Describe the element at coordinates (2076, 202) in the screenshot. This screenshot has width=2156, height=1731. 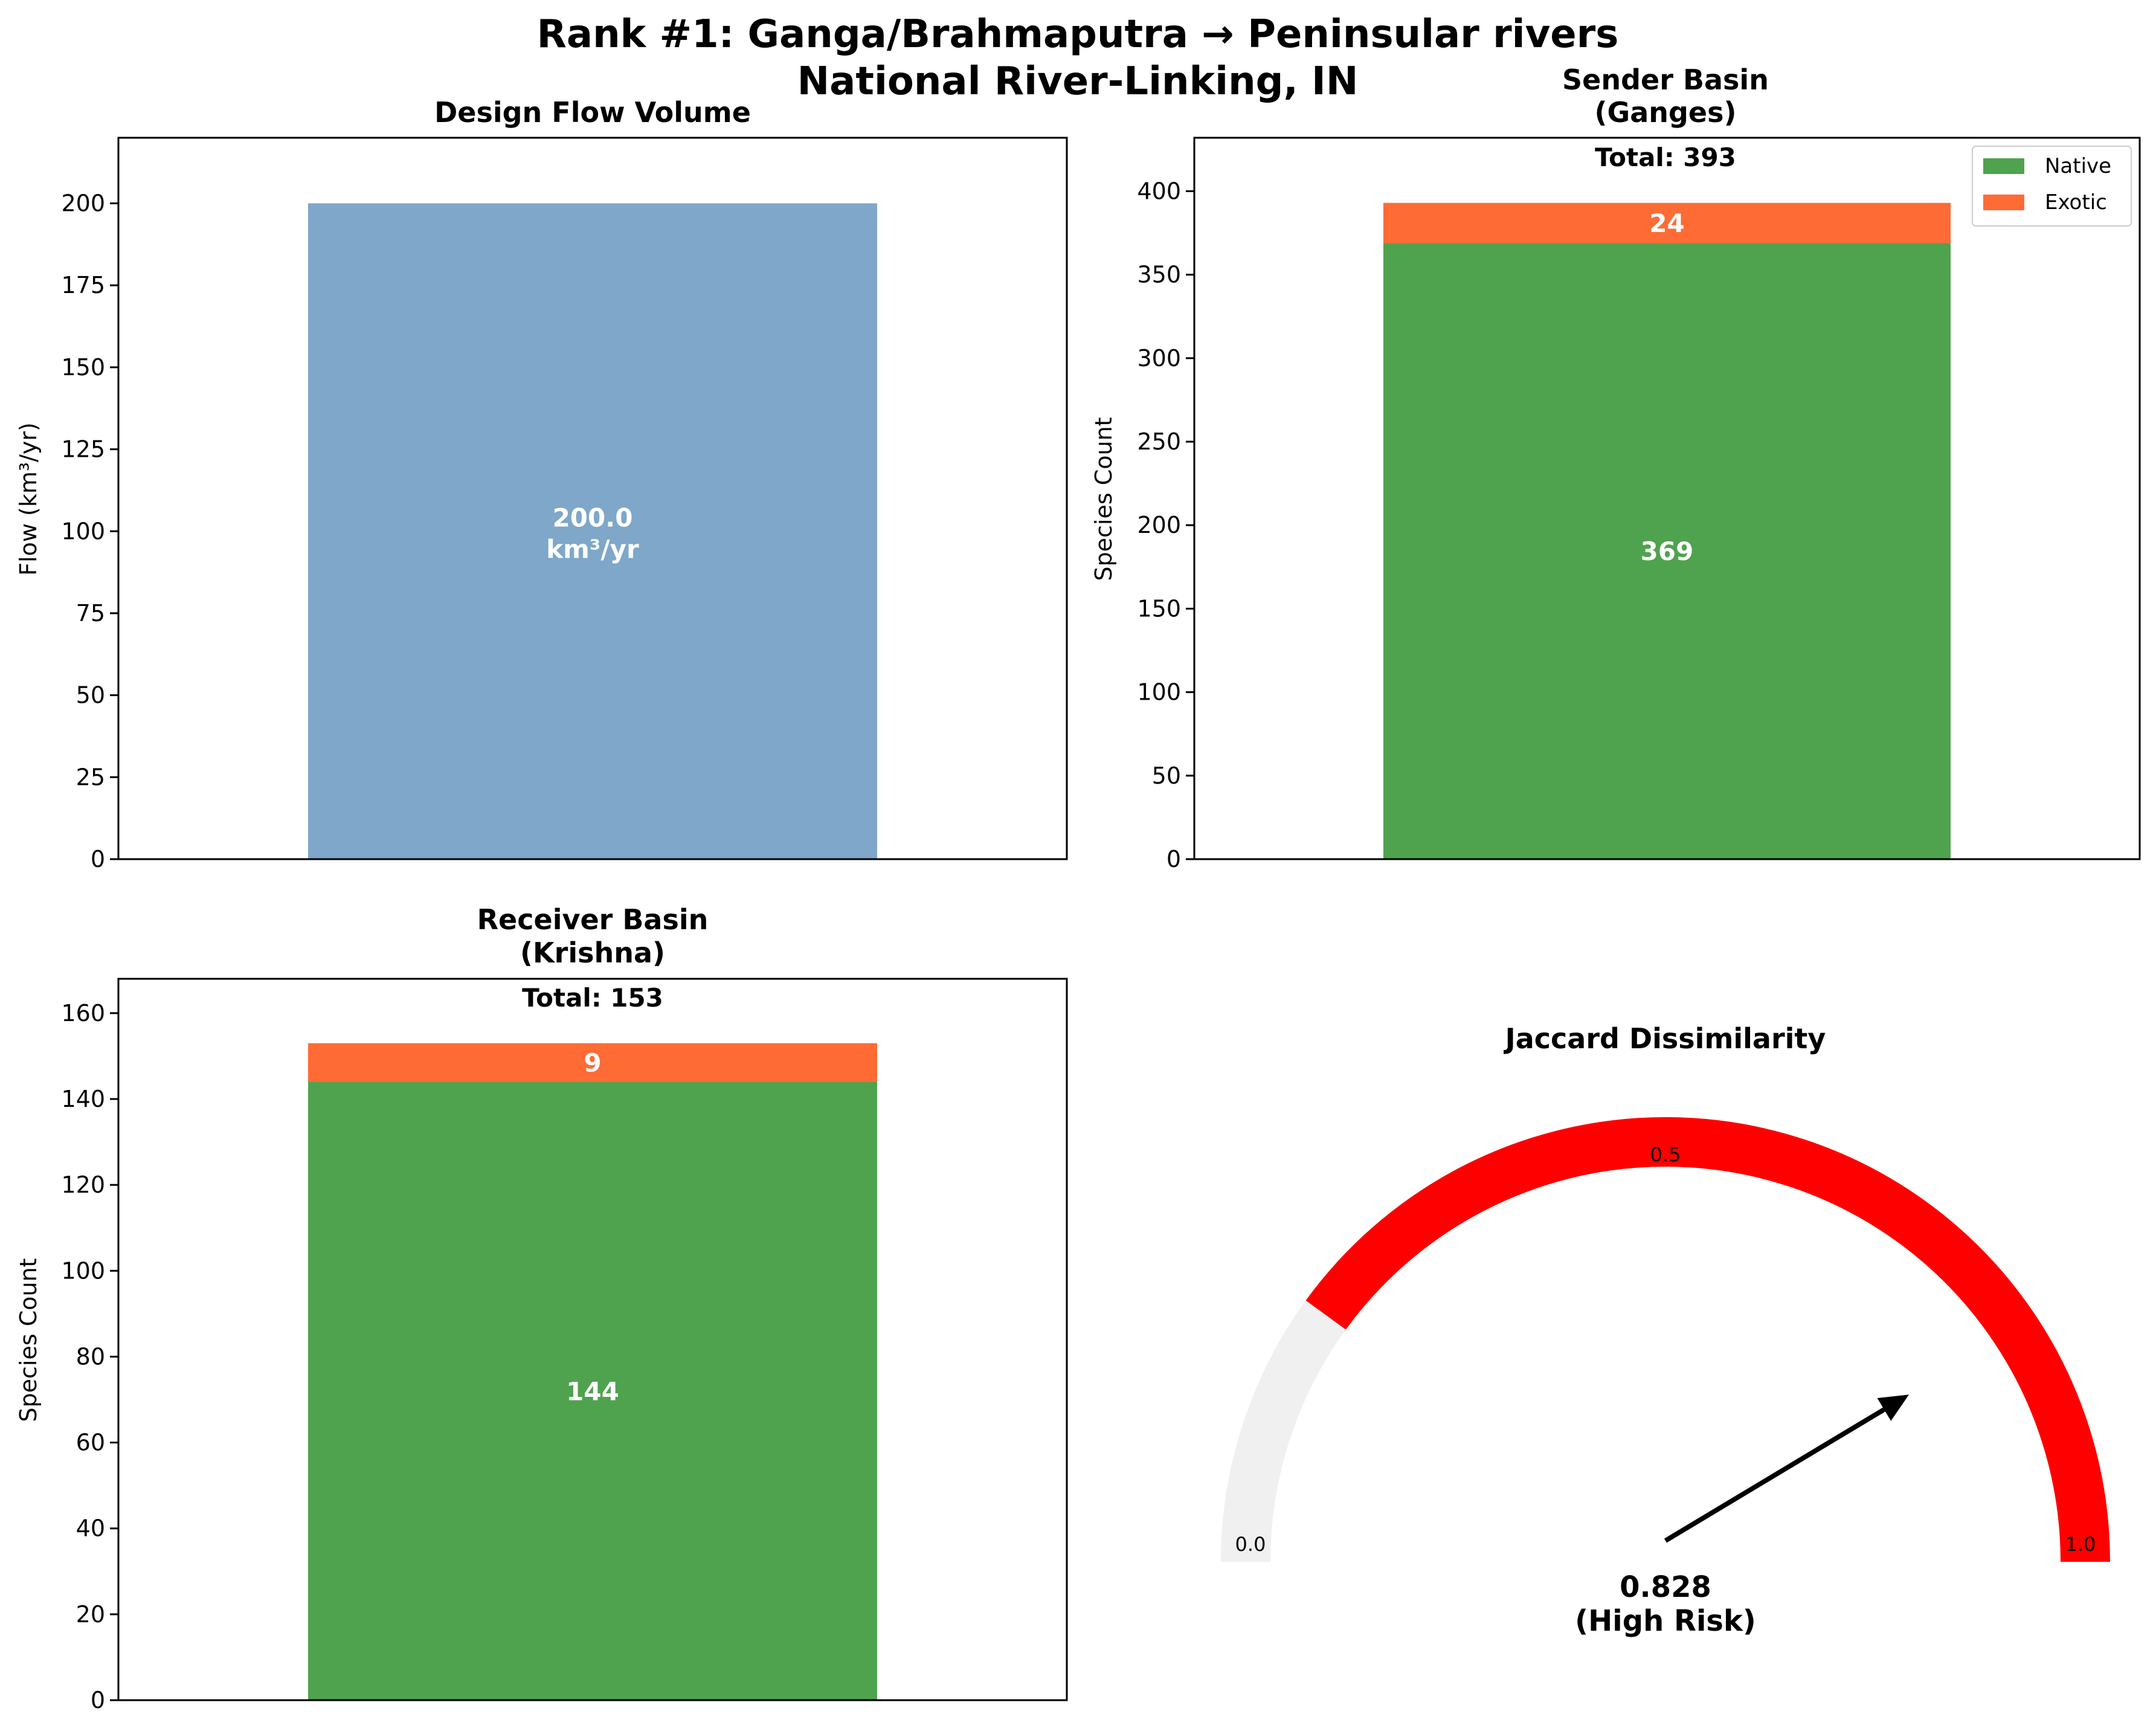
I see `legend-exotic-label: Exotic` at that location.